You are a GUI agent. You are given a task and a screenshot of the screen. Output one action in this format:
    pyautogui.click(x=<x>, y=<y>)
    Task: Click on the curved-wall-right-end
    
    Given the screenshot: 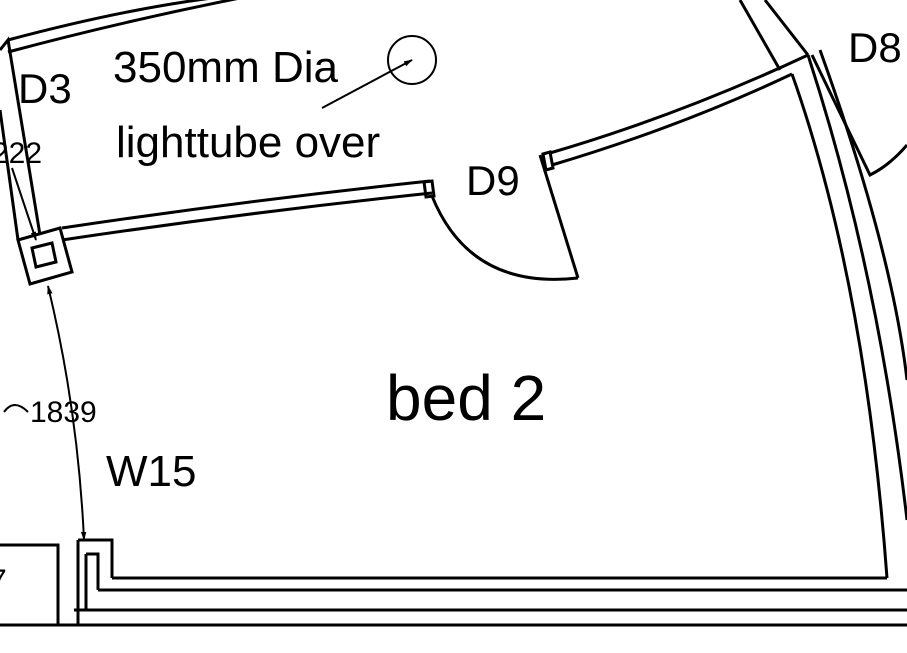 What is the action you would take?
    pyautogui.click(x=548, y=161)
    